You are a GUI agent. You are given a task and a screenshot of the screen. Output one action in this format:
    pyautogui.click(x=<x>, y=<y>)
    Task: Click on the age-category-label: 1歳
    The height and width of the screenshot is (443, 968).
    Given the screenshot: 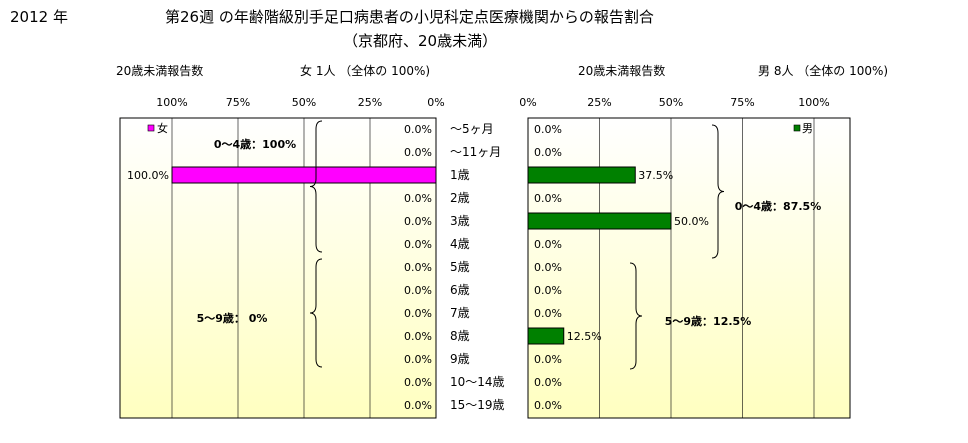 What is the action you would take?
    pyautogui.click(x=460, y=175)
    